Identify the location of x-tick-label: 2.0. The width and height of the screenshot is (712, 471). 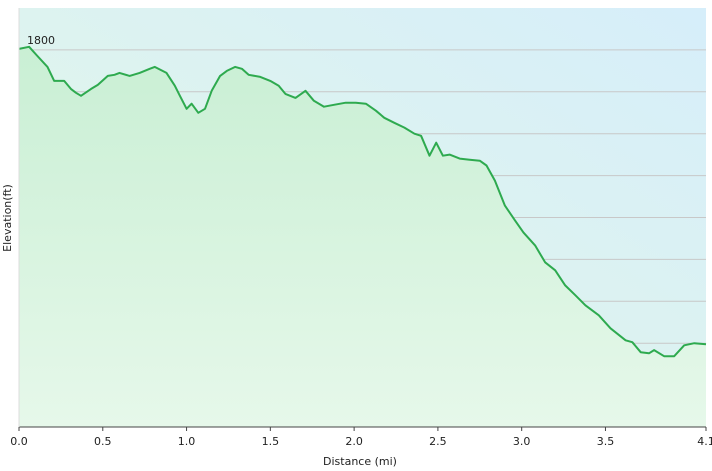
(354, 441).